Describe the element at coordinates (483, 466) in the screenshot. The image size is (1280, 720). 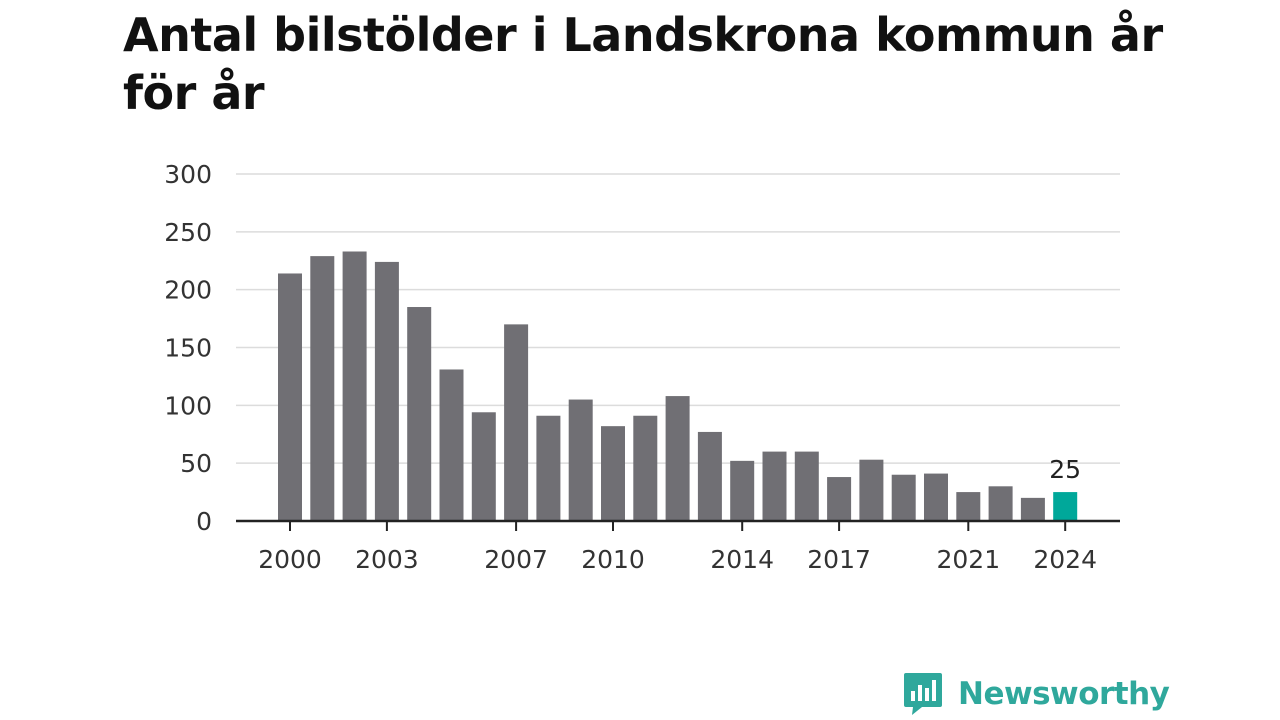
I see `bar-2006` at that location.